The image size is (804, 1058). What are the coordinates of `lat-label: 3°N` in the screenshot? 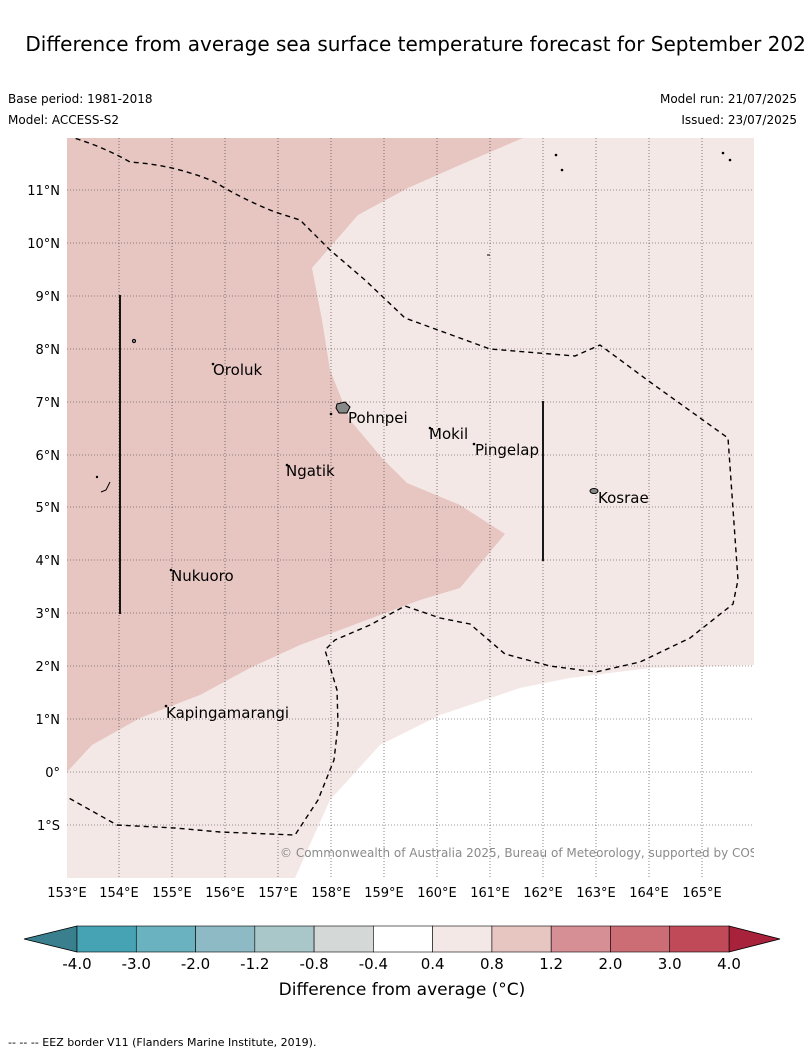 It's located at (48, 614).